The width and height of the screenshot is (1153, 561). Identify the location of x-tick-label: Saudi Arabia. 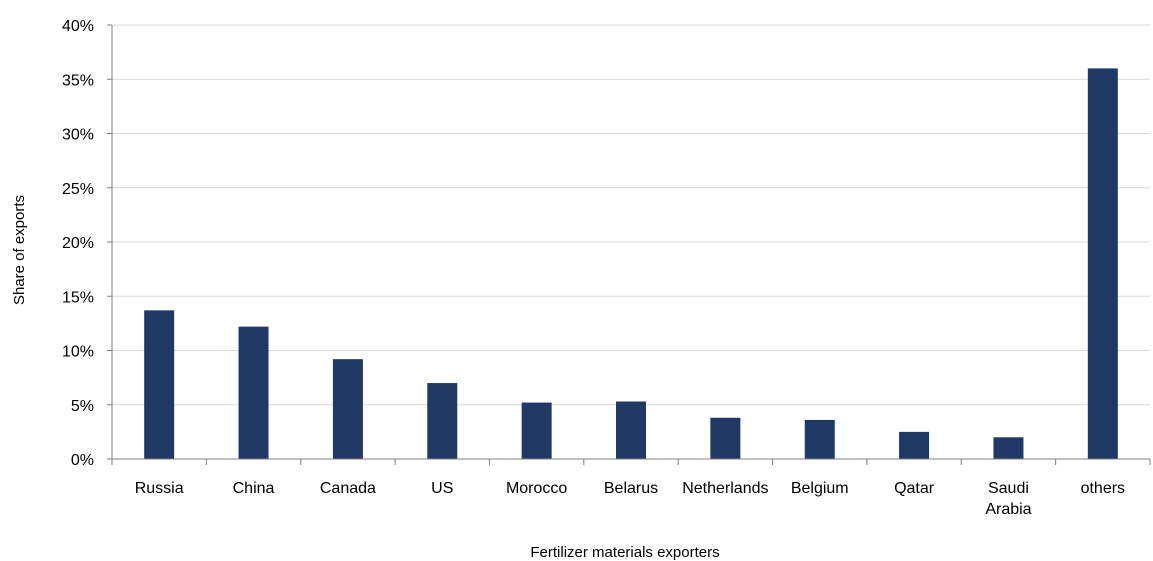
(1008, 499).